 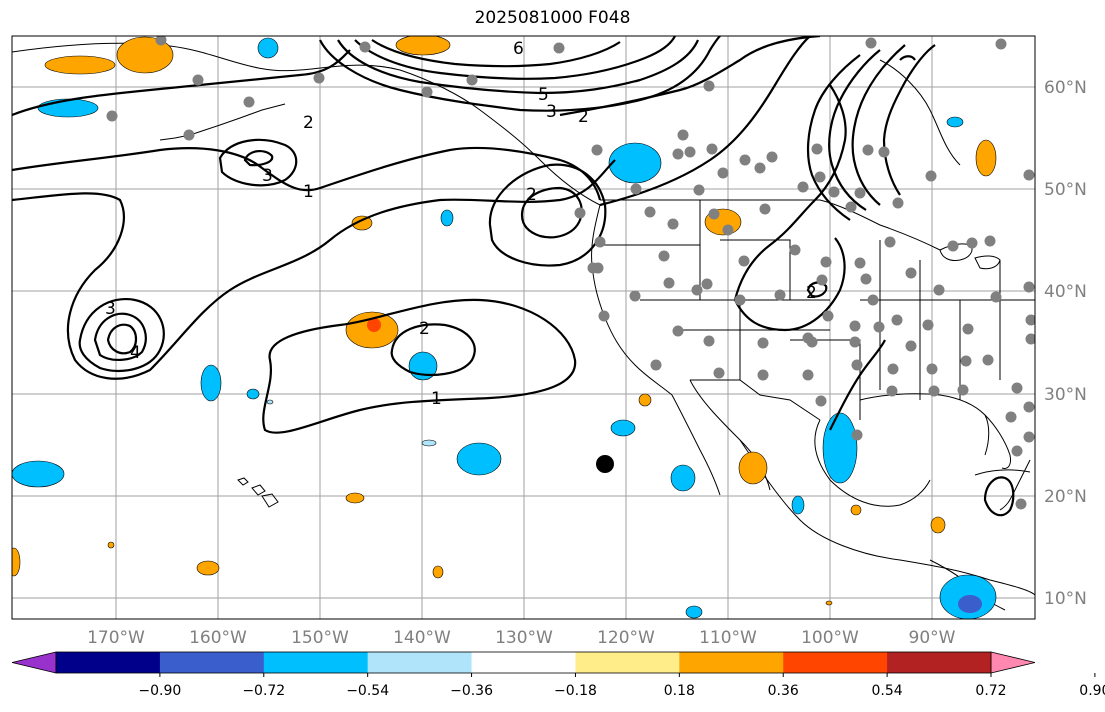 I want to click on longitude-label: 100°W, so click(x=830, y=638).